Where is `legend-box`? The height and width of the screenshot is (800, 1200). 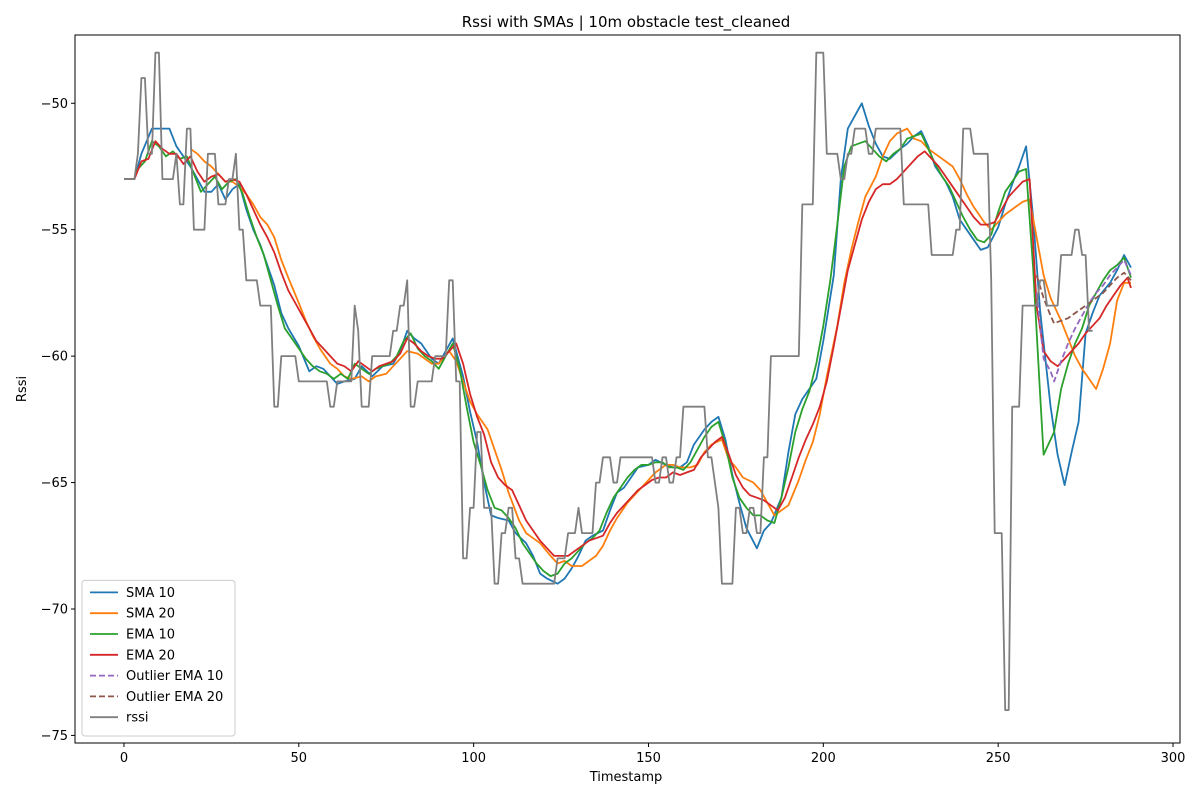
legend-box is located at coordinates (158, 658).